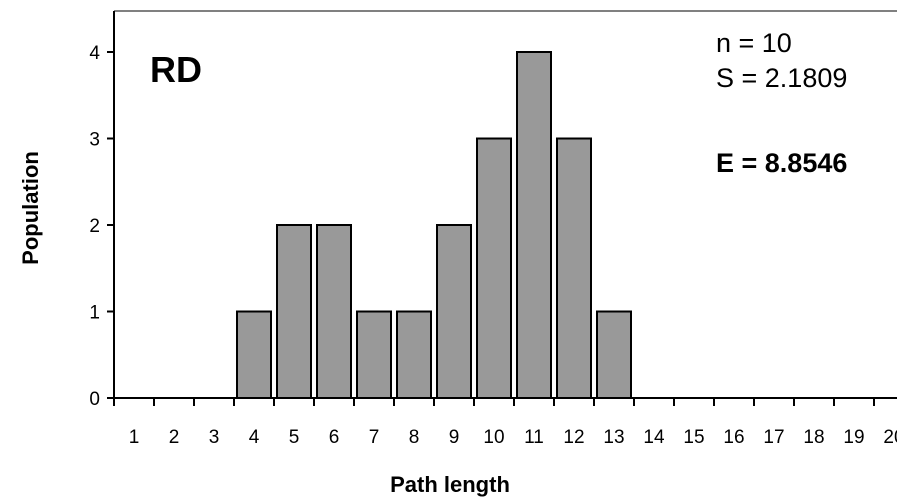 The width and height of the screenshot is (897, 501). What do you see at coordinates (294, 437) in the screenshot?
I see `x-tick-label-5: 5` at bounding box center [294, 437].